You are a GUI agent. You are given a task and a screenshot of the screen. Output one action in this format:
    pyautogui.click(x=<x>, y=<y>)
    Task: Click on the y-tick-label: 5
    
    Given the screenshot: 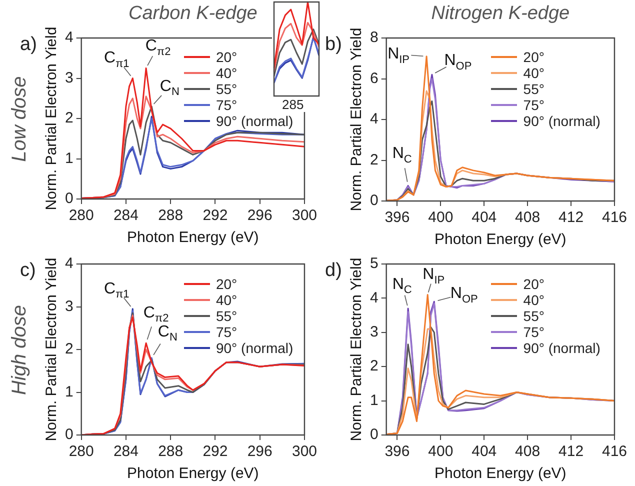 What is the action you would take?
    pyautogui.click(x=374, y=263)
    